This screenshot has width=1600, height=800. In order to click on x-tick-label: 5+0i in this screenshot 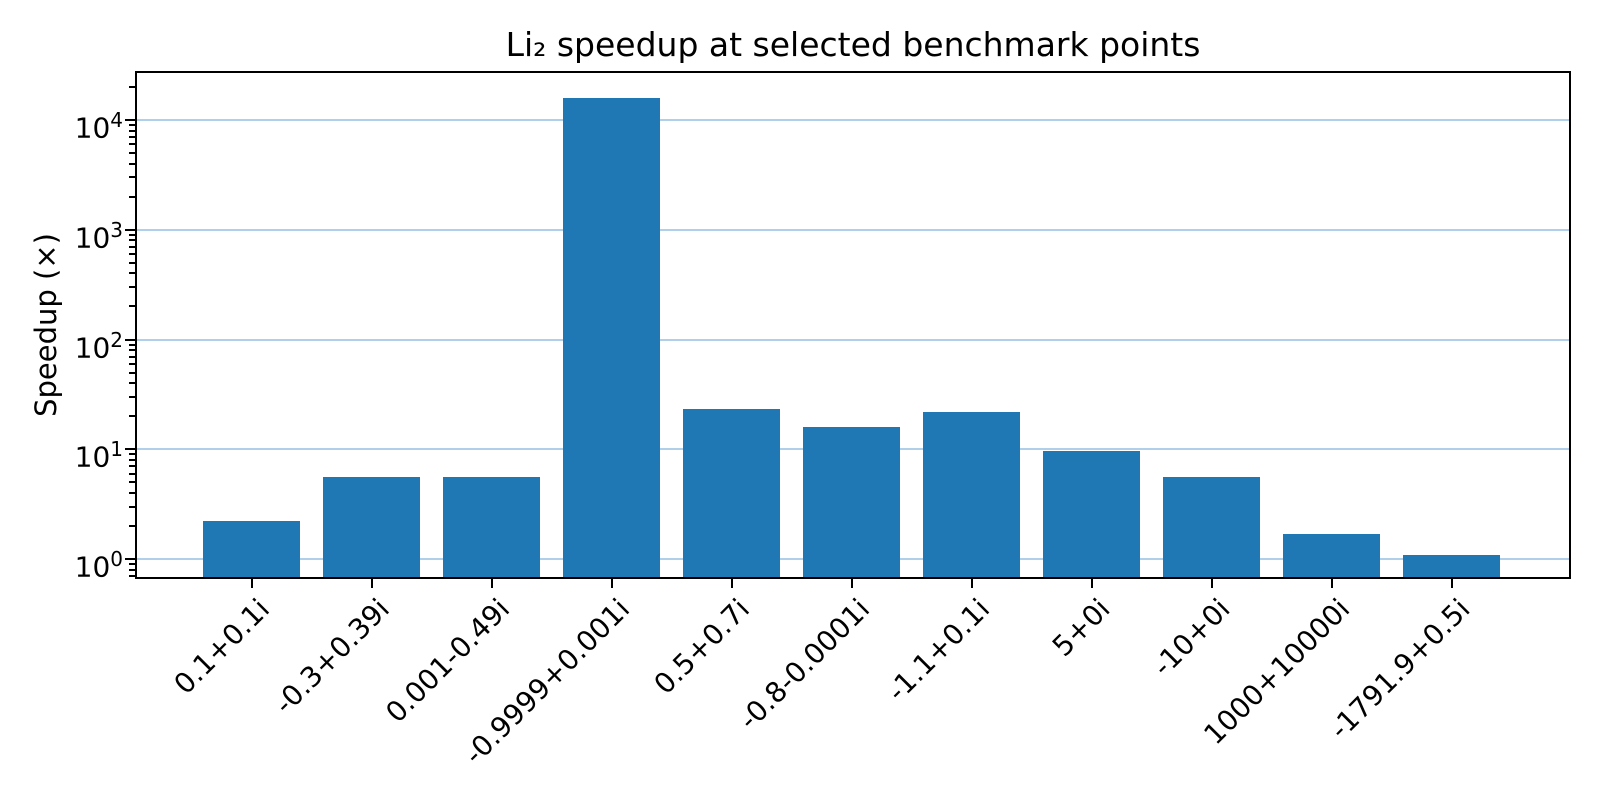, I will do `click(1081, 627)`.